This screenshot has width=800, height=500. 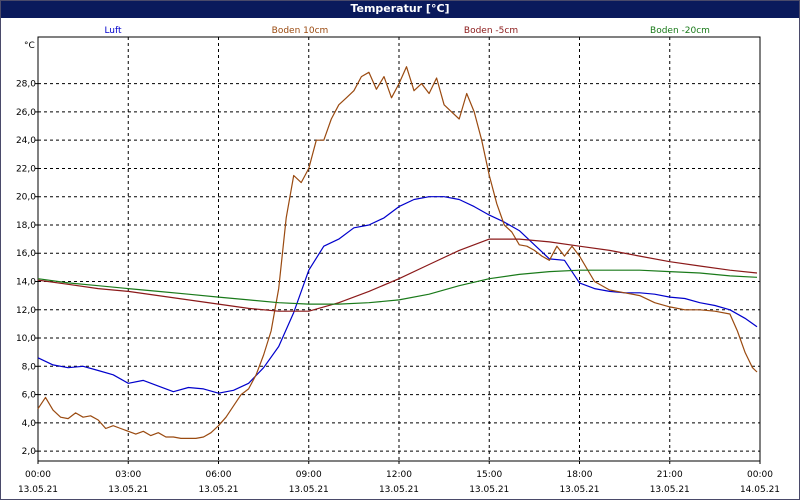 What do you see at coordinates (491, 31) in the screenshot?
I see `legend-entry: Boden -5cm` at bounding box center [491, 31].